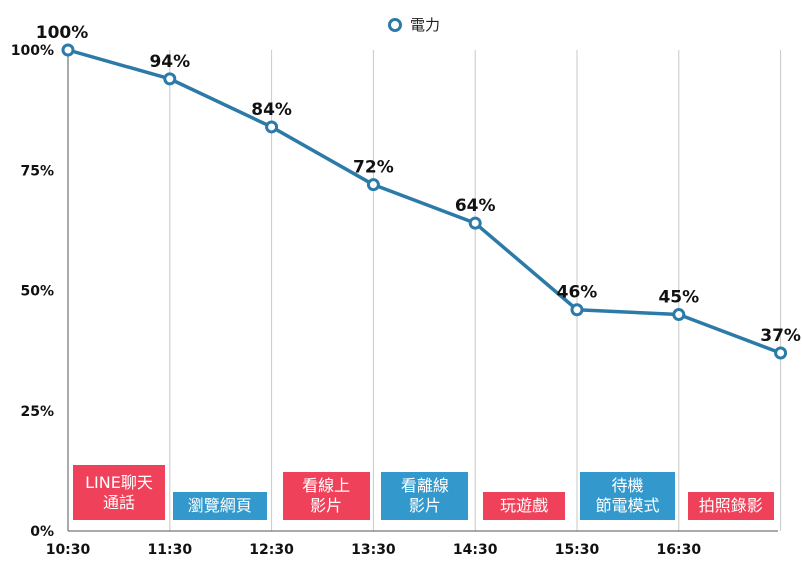  Describe the element at coordinates (219, 506) in the screenshot. I see `activity-tag: 瀏覽網頁` at that location.